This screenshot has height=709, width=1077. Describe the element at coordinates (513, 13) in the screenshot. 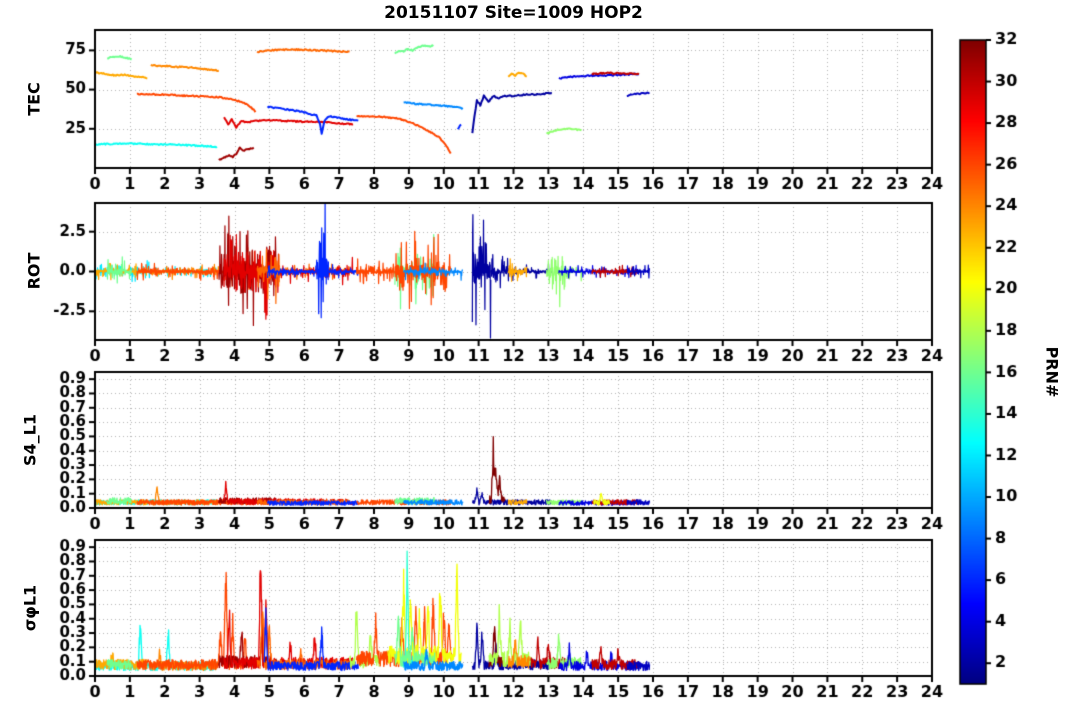

I see `chart-title: 20151107 Site=1009 HOP2` at that location.